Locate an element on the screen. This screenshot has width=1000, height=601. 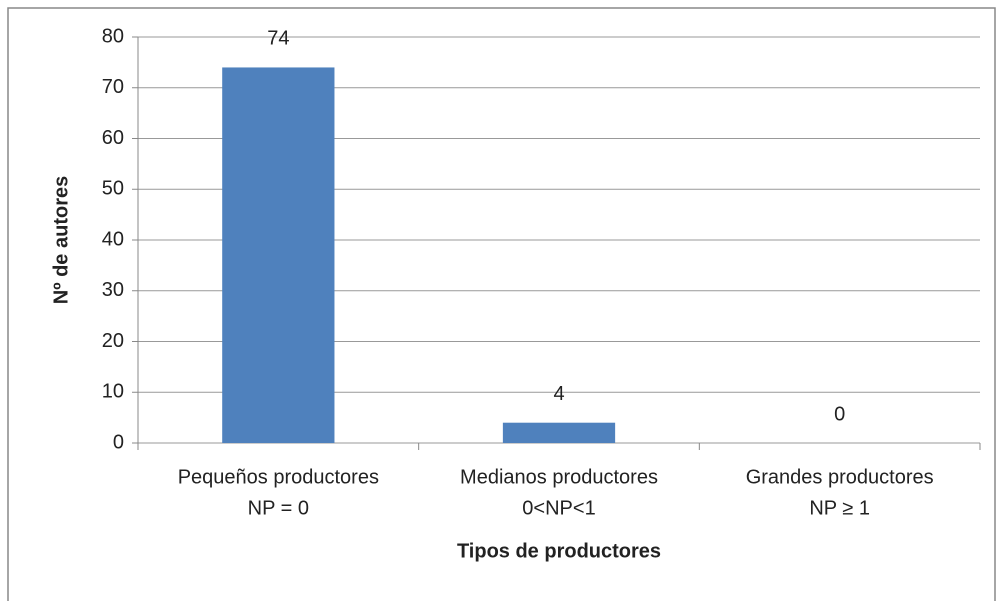
y-tick-label: 50 is located at coordinates (113, 189).